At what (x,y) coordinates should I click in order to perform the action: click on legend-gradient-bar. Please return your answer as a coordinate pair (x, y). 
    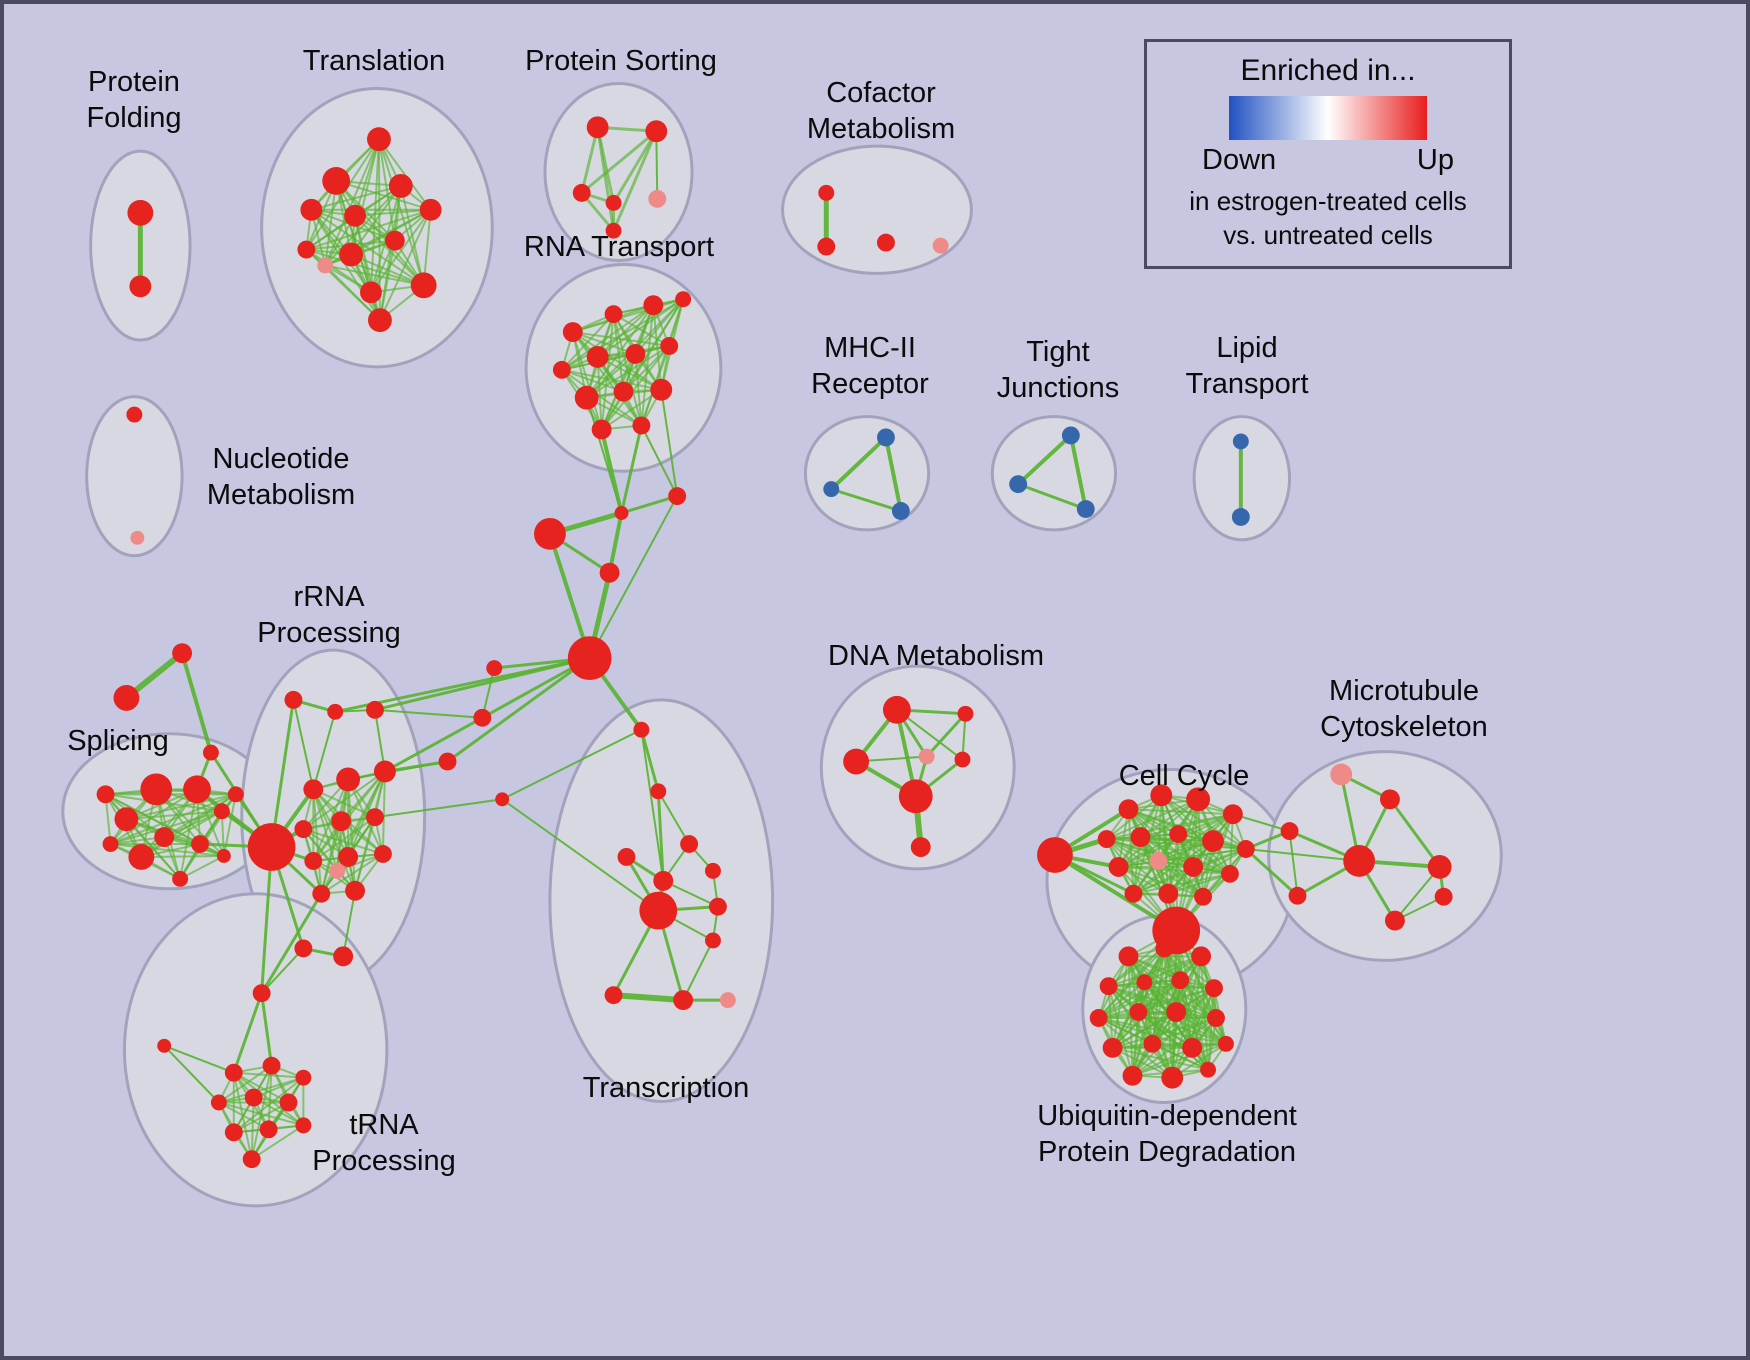
    Looking at the image, I should click on (1328, 118).